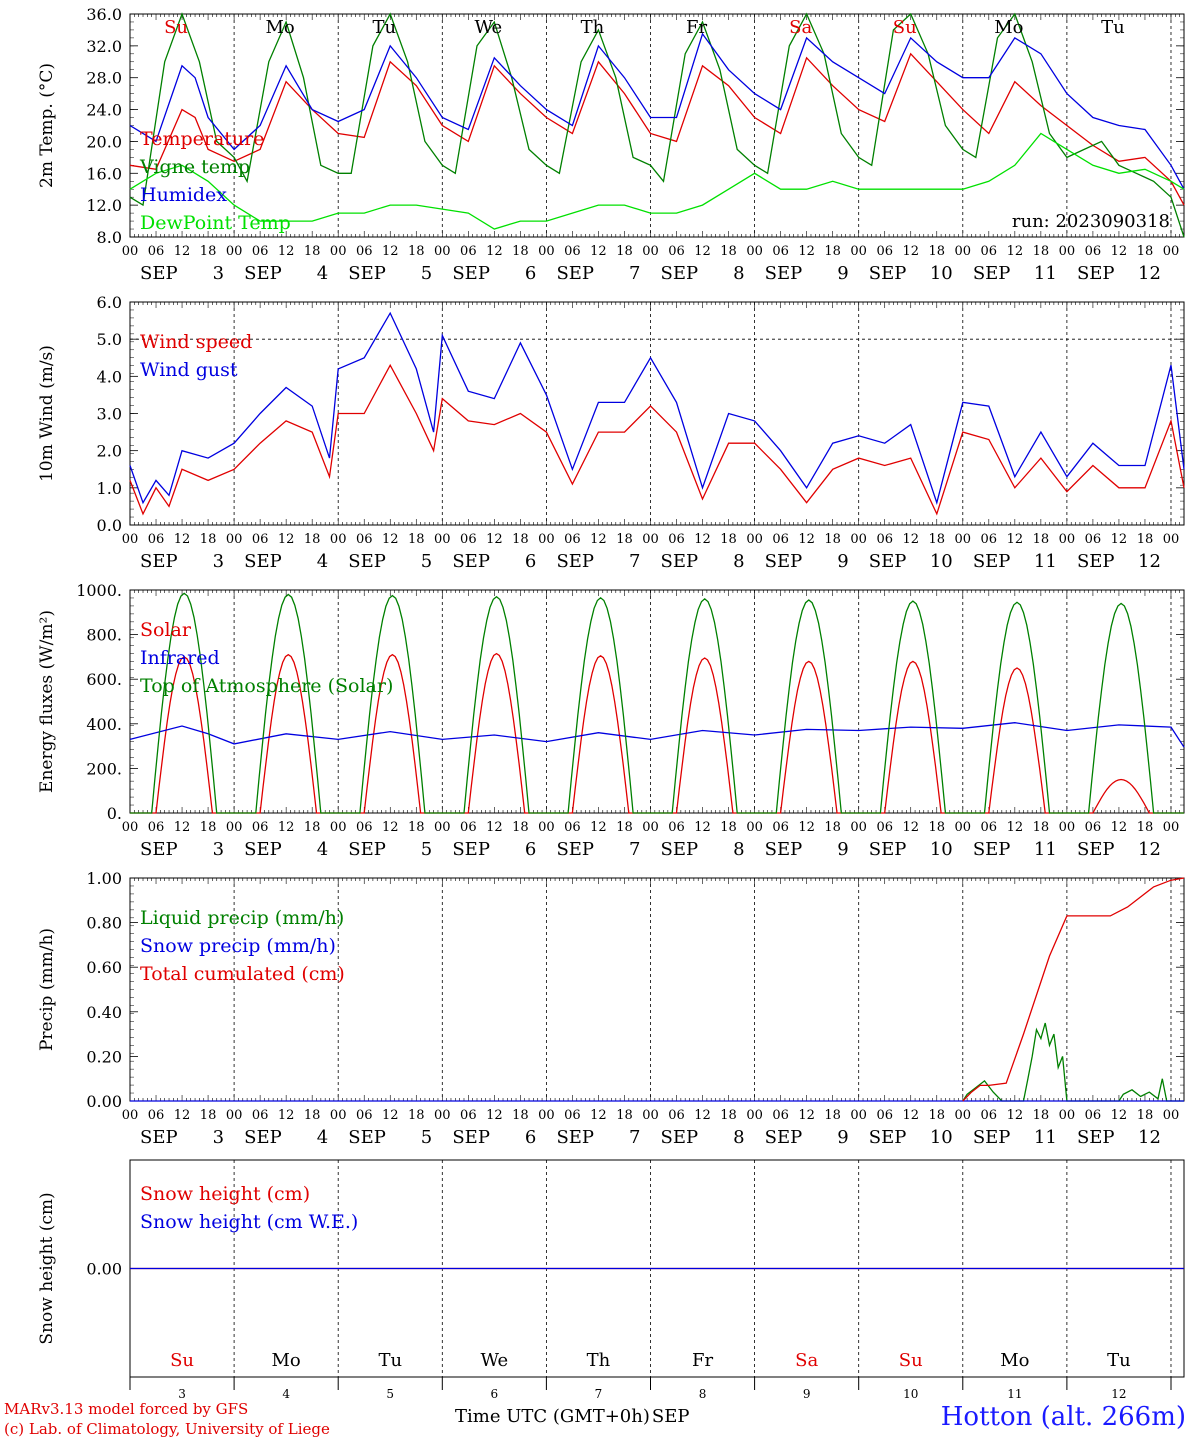  Describe the element at coordinates (286, 1394) in the screenshot. I see `bottom-day-number: 4` at that location.